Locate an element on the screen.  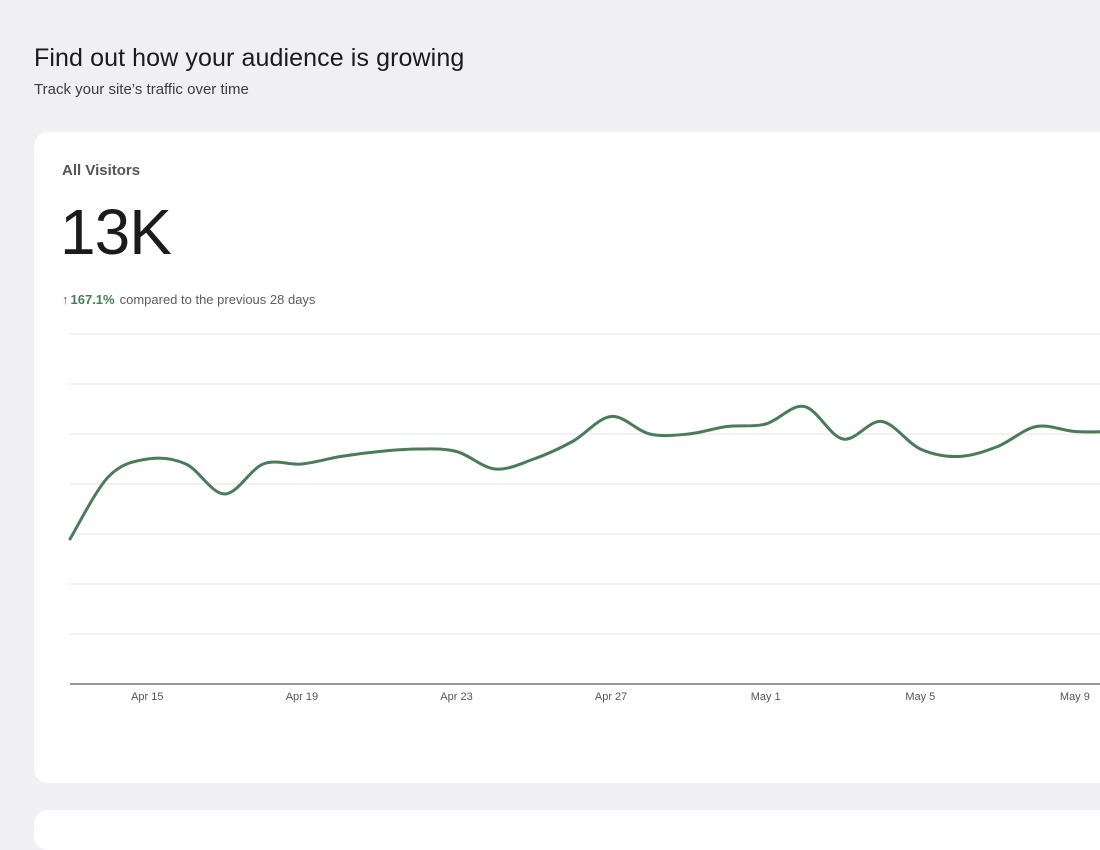
x-tick-label: May 9 is located at coordinates (1075, 697).